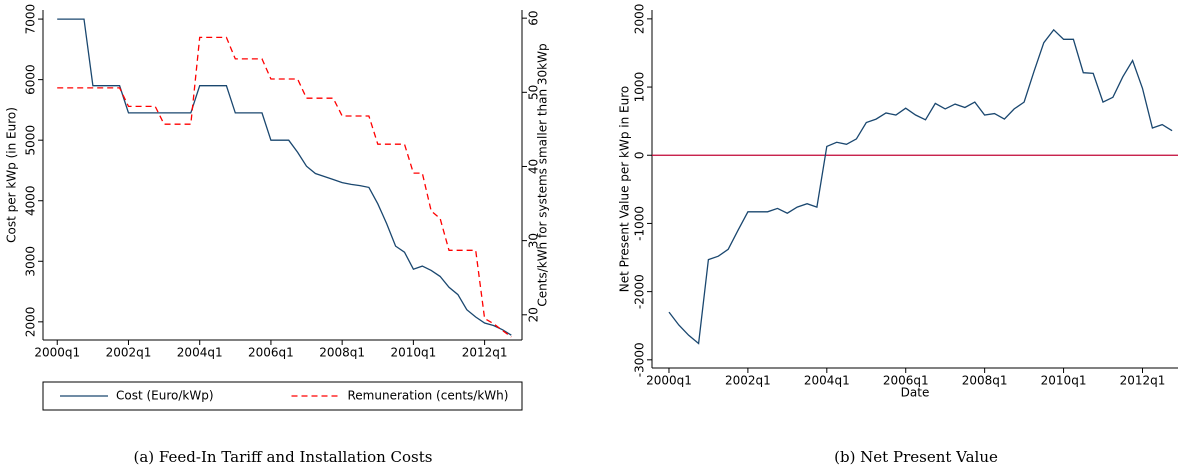 The width and height of the screenshot is (1180, 472). Describe the element at coordinates (916, 457) in the screenshot. I see `caption: (b) Net Present Value` at that location.